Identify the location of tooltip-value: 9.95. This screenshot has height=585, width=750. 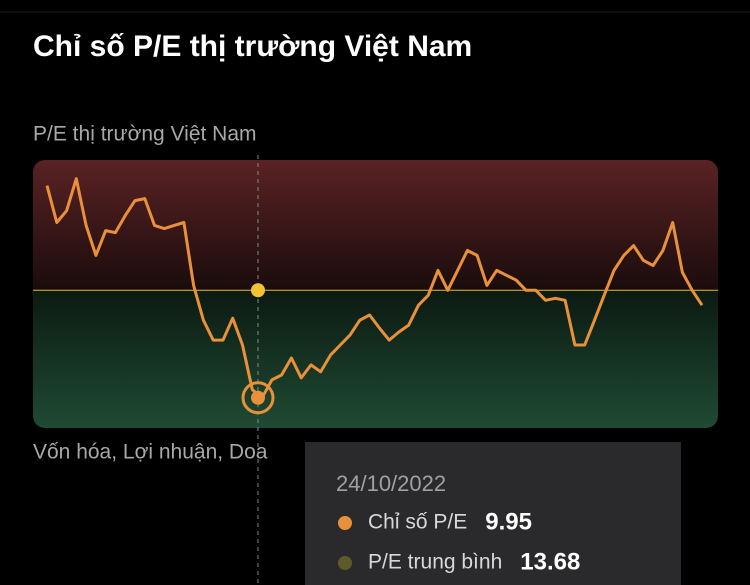
(508, 521).